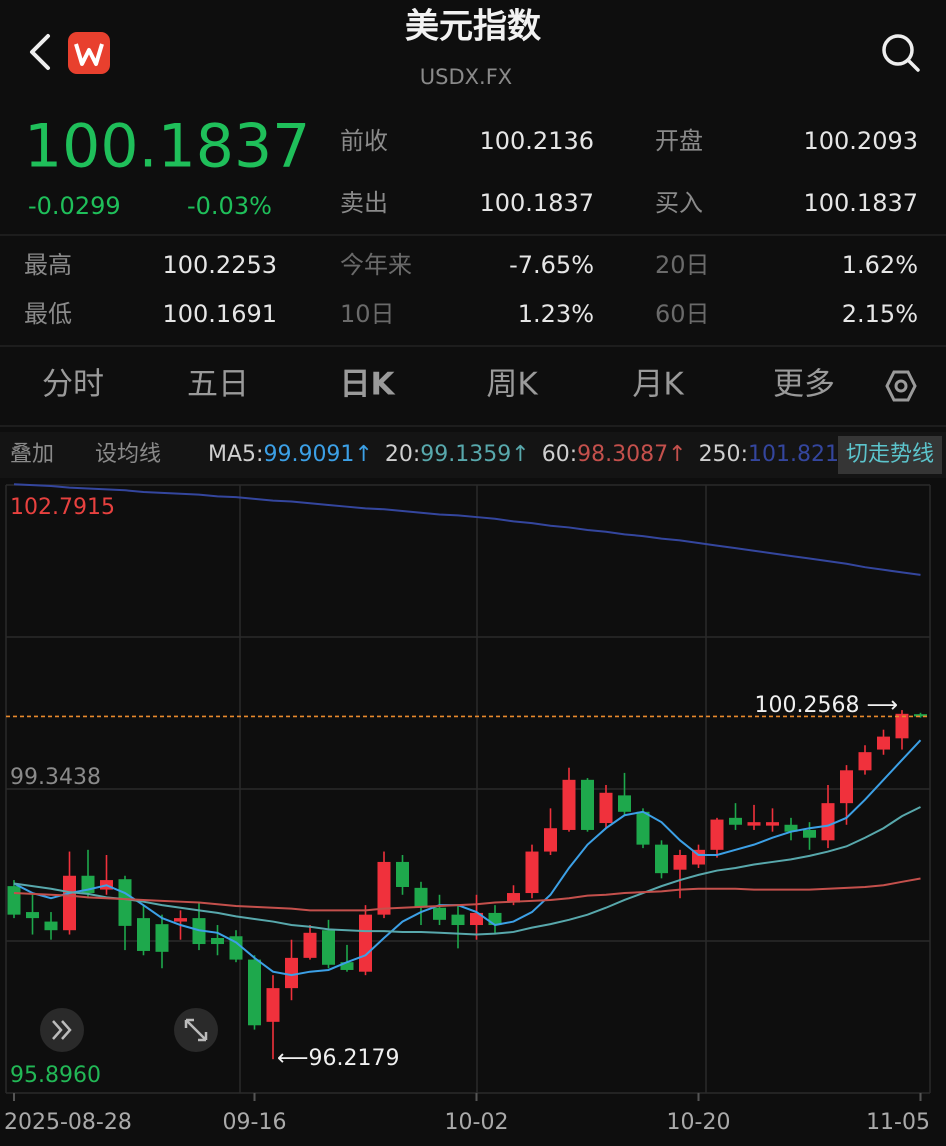  I want to click on field-value: 100.2136, so click(536, 141).